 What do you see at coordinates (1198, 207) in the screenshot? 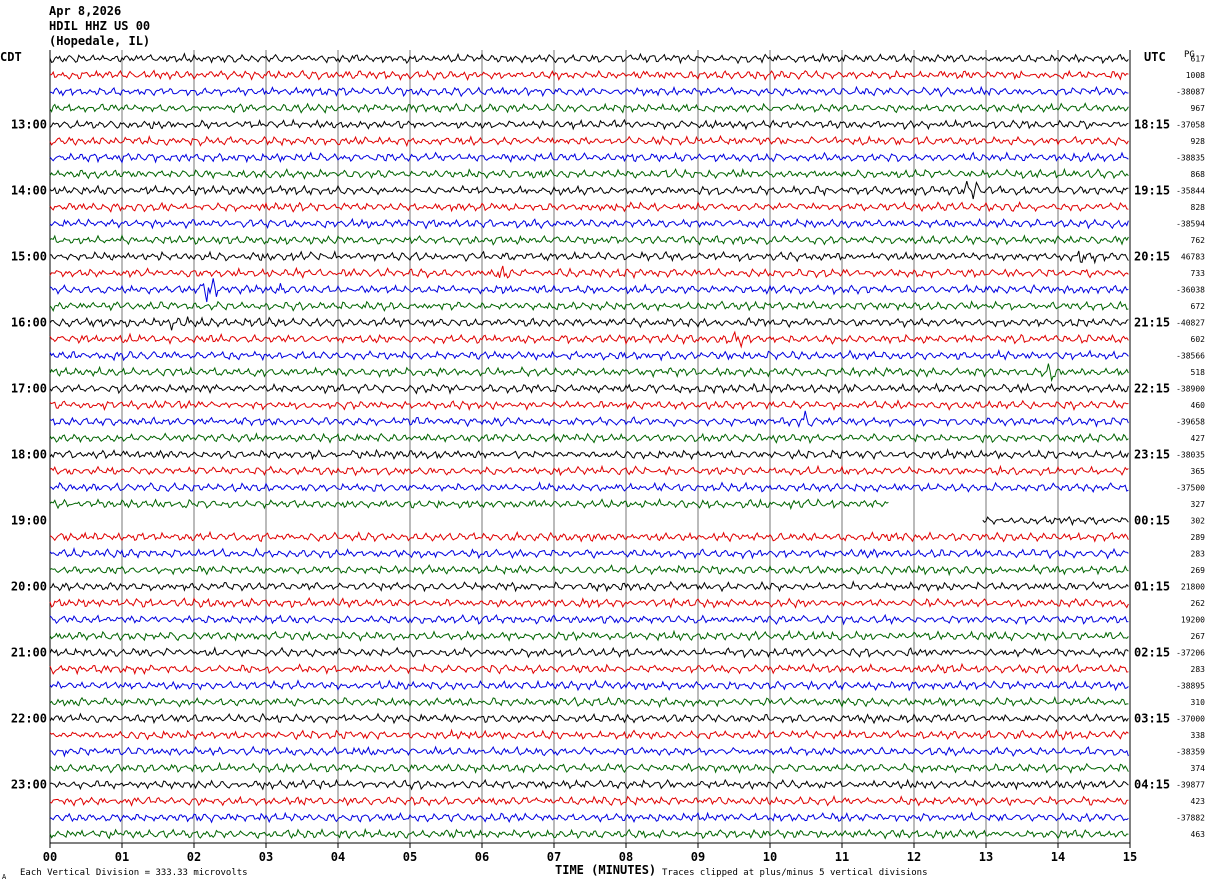
I see `right-trace-value: 828` at bounding box center [1198, 207].